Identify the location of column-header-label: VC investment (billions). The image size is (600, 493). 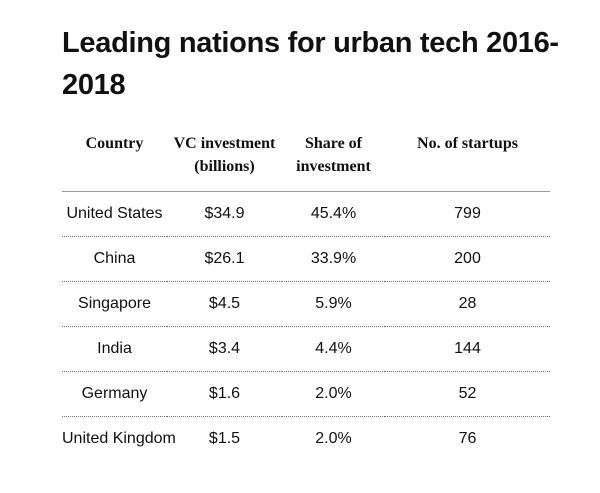
(224, 155).